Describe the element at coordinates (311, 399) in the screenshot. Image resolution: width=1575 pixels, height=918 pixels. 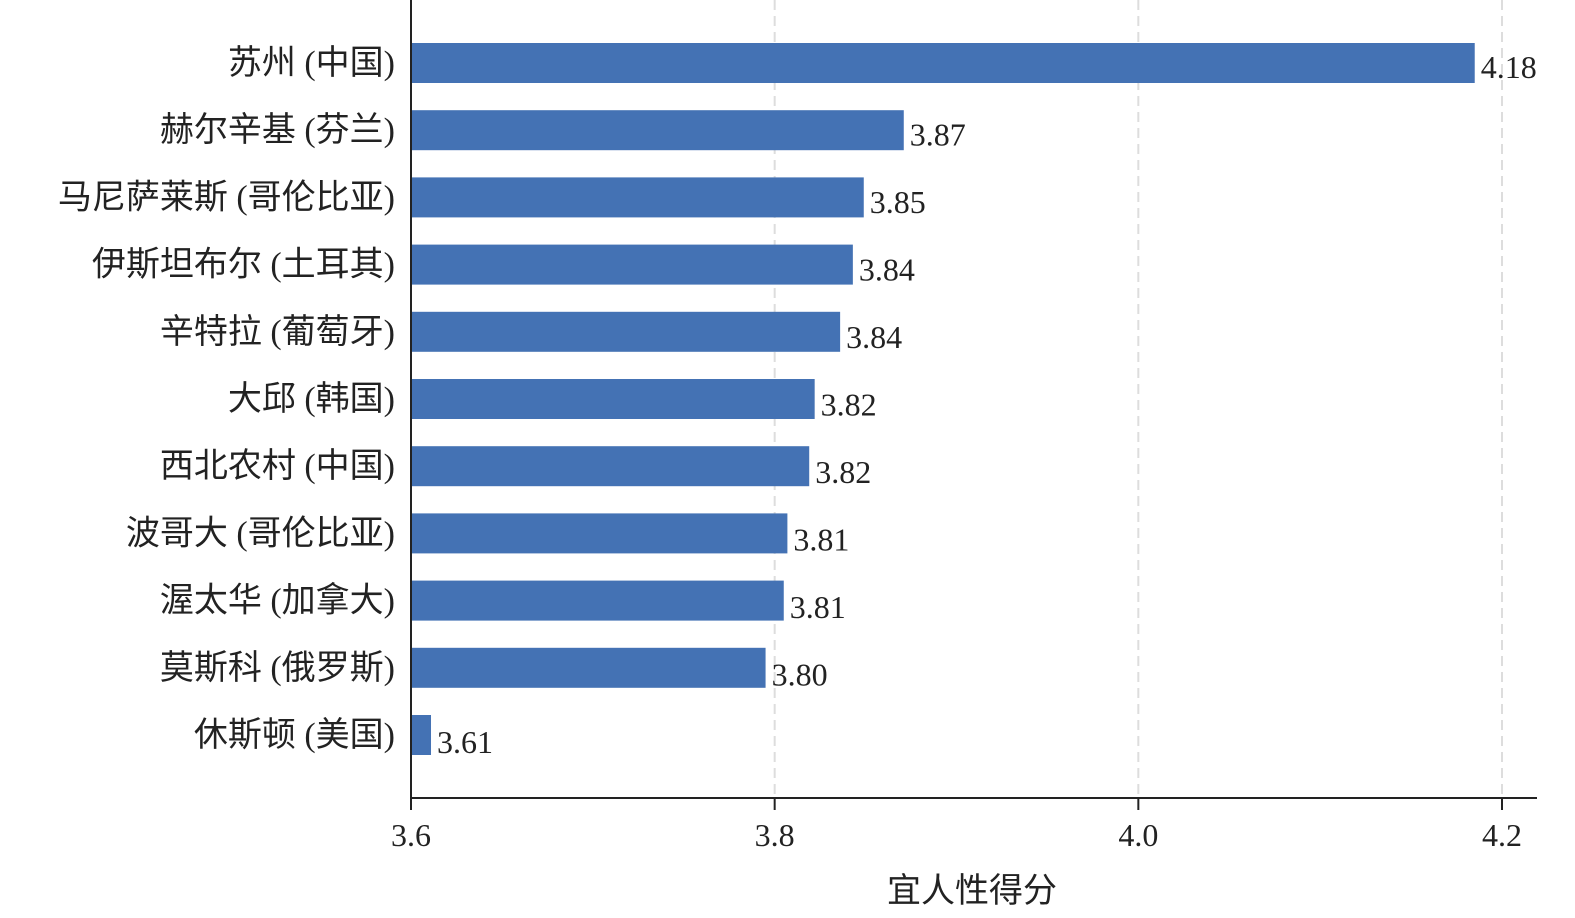
I see `category-label: 大邱 (韩国)` at that location.